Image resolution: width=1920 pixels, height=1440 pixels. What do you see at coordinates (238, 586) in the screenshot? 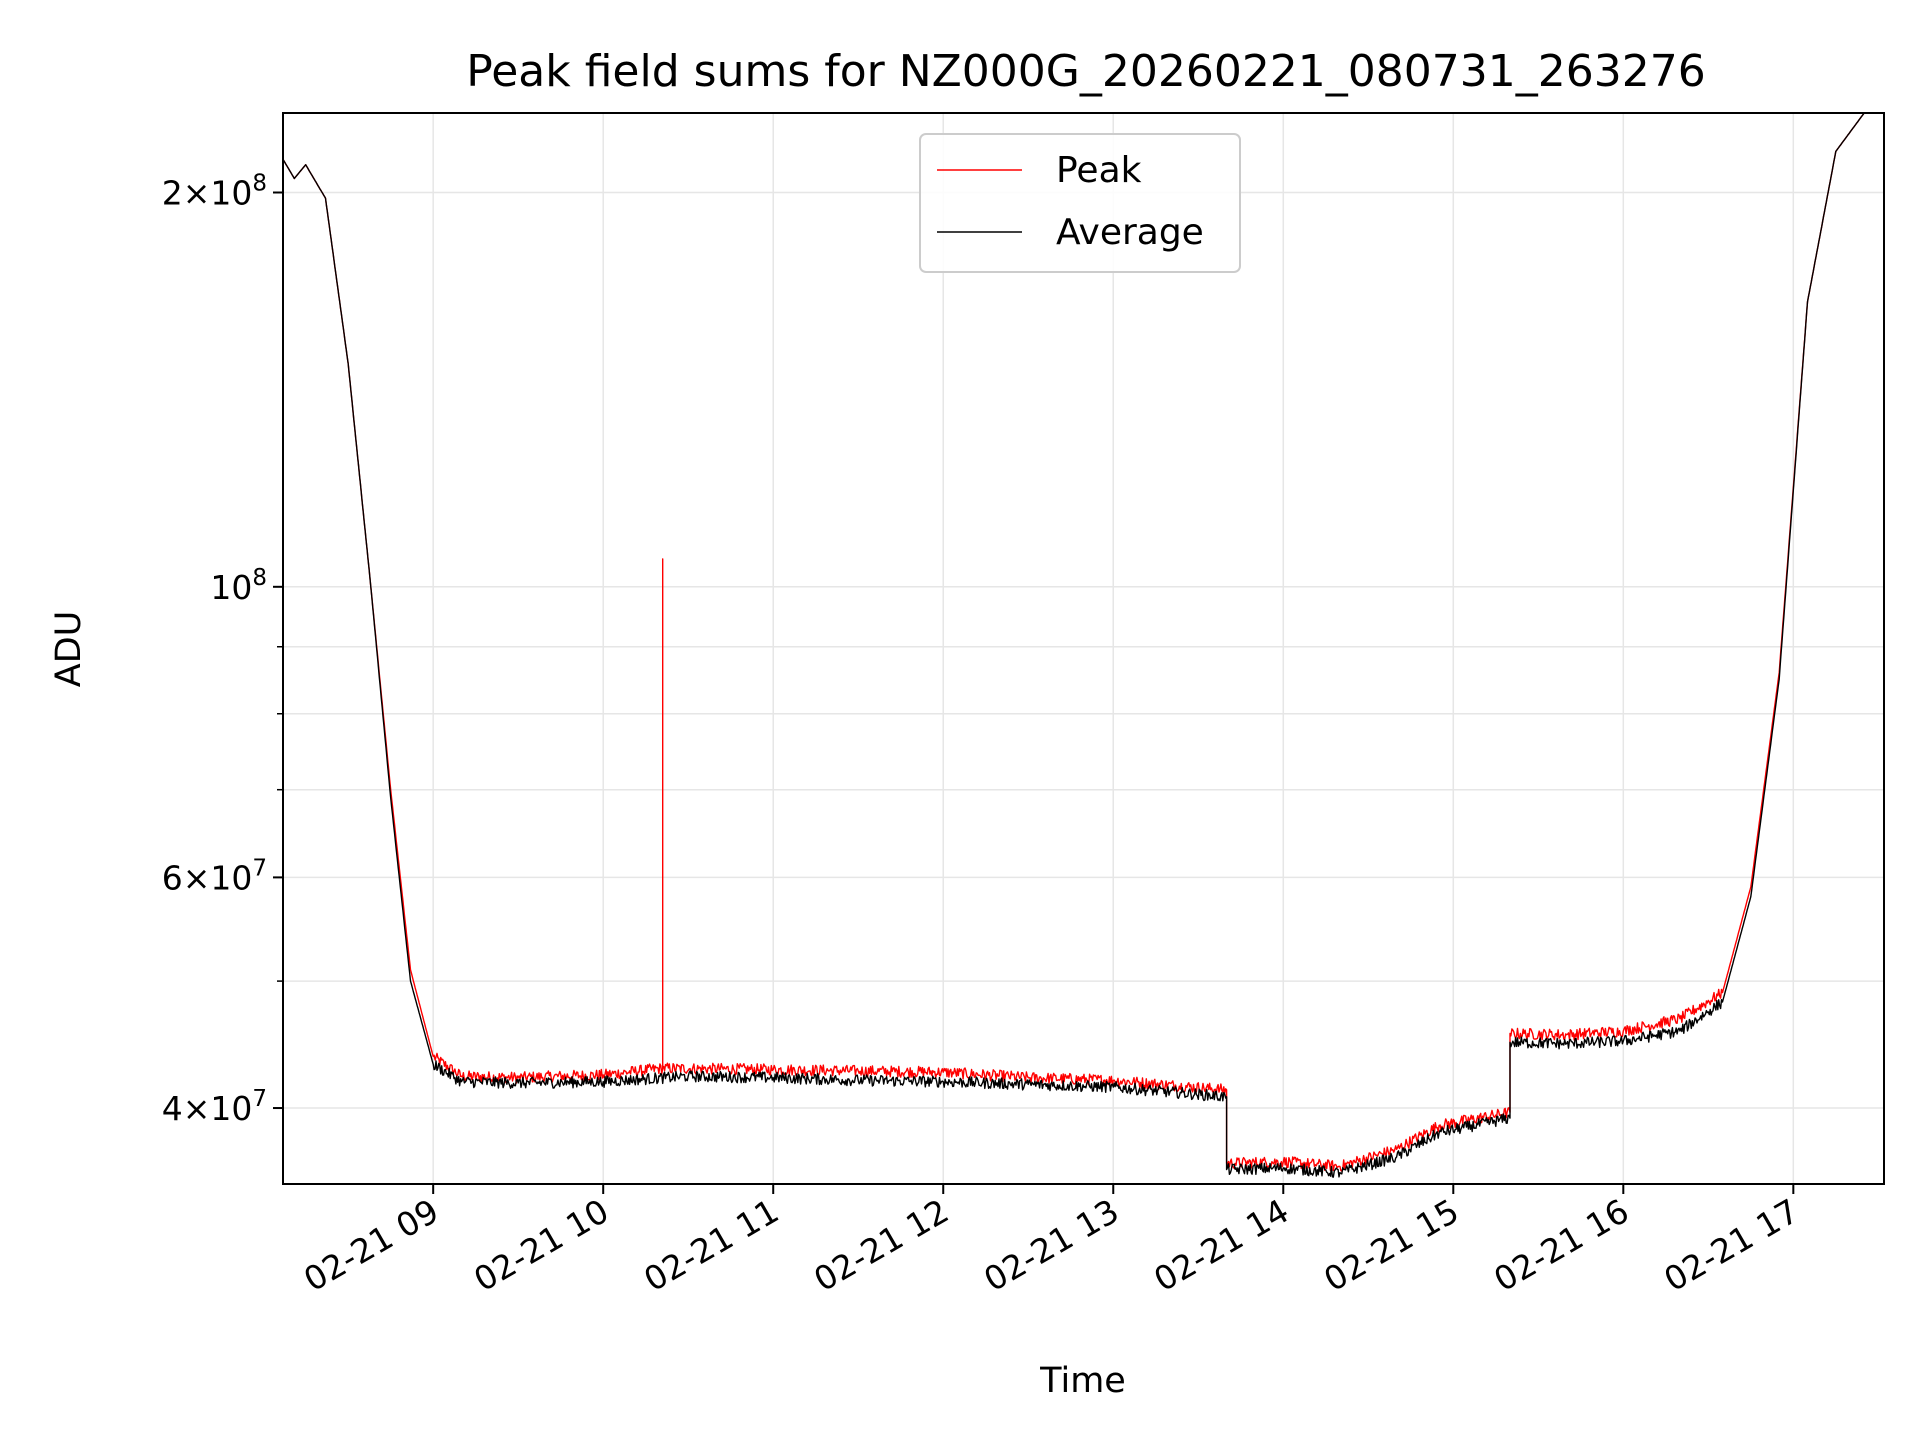
I see `y-tick-label: 108` at bounding box center [238, 586].